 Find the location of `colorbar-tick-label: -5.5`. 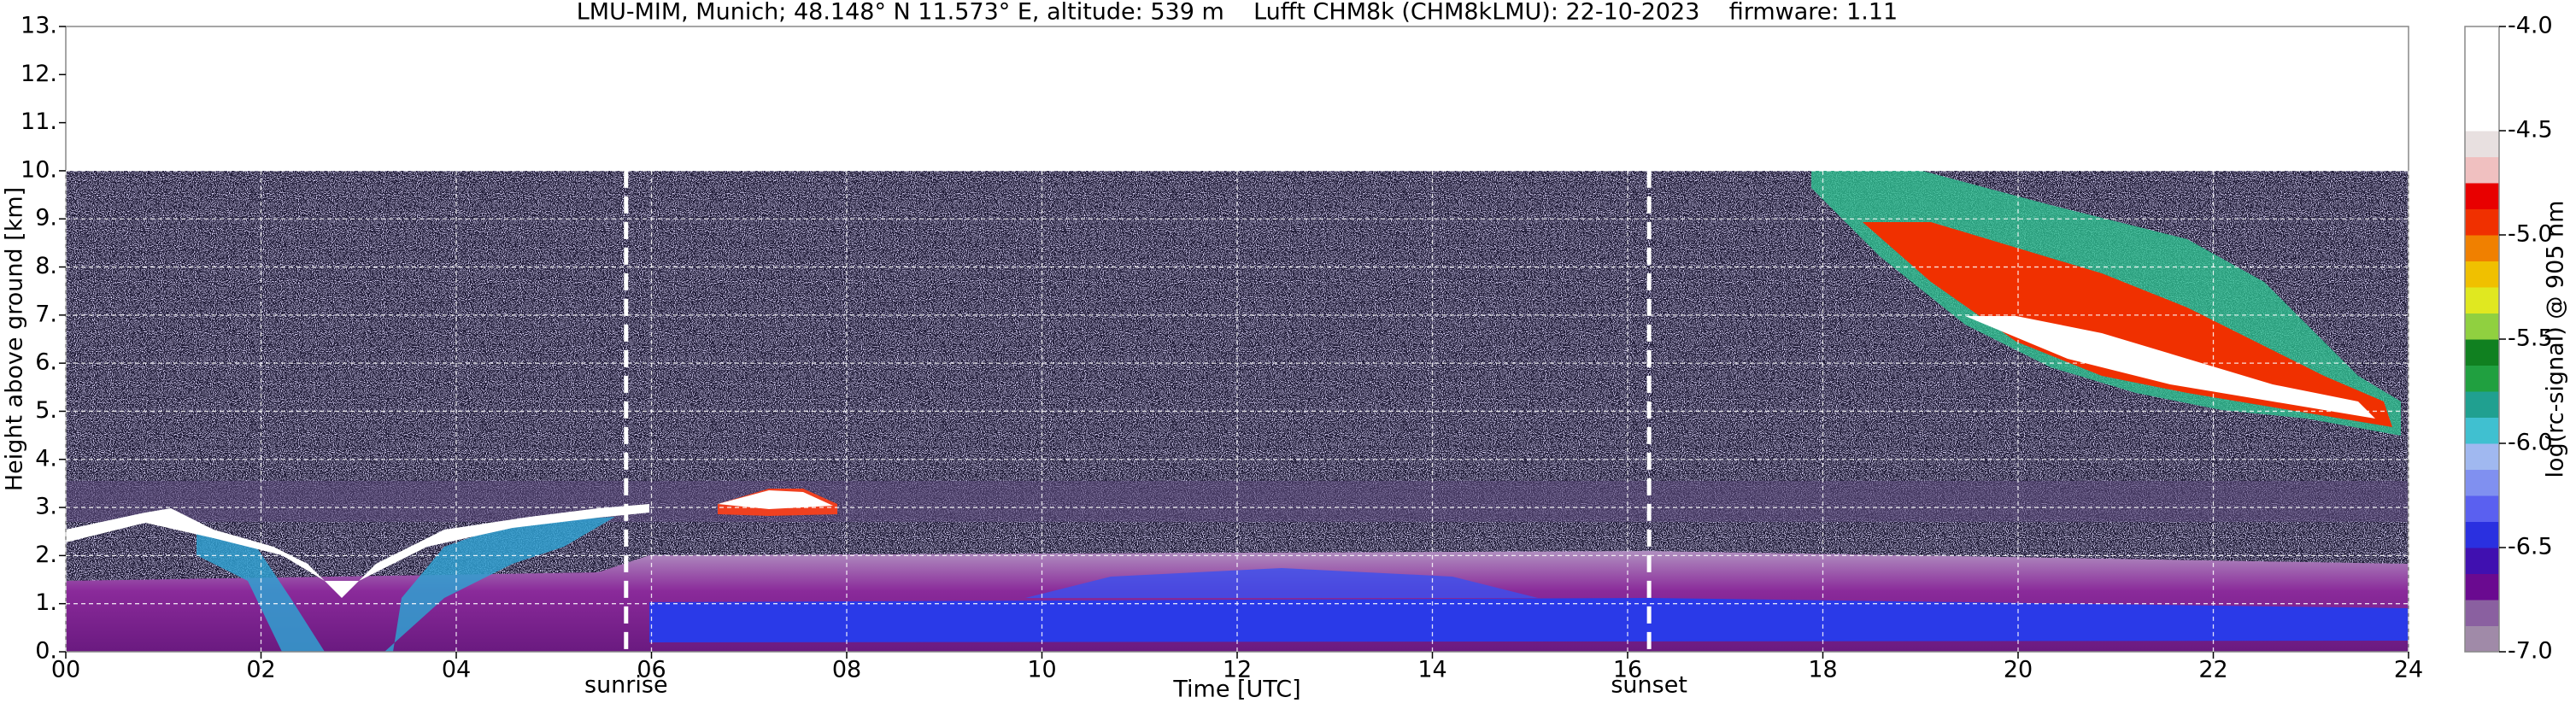

colorbar-tick-label: -5.5 is located at coordinates (2530, 338).